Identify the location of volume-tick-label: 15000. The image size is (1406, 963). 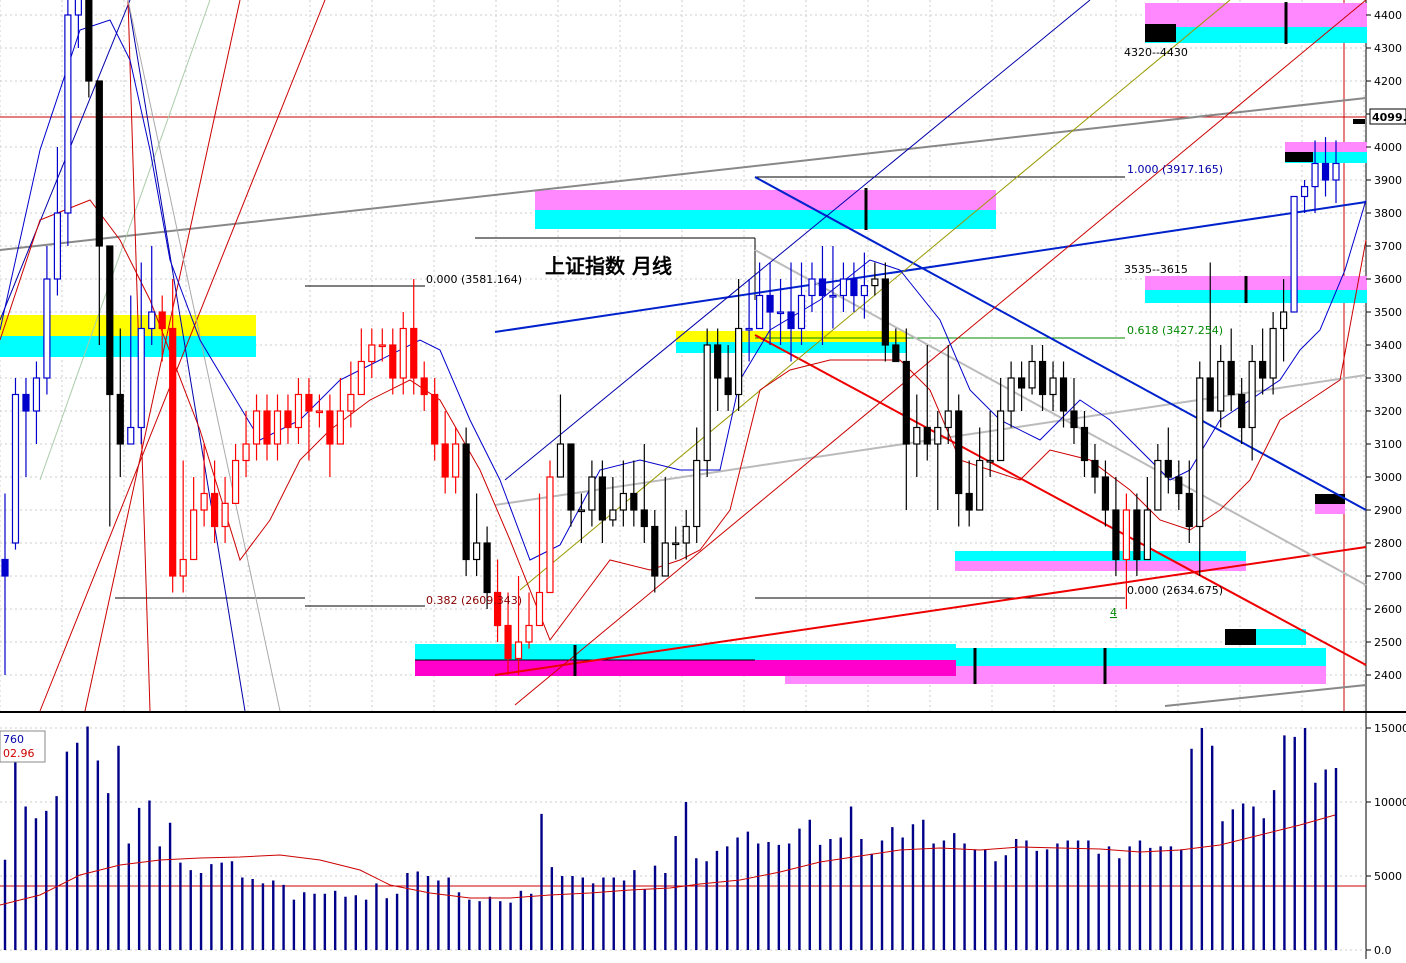
(1390, 728).